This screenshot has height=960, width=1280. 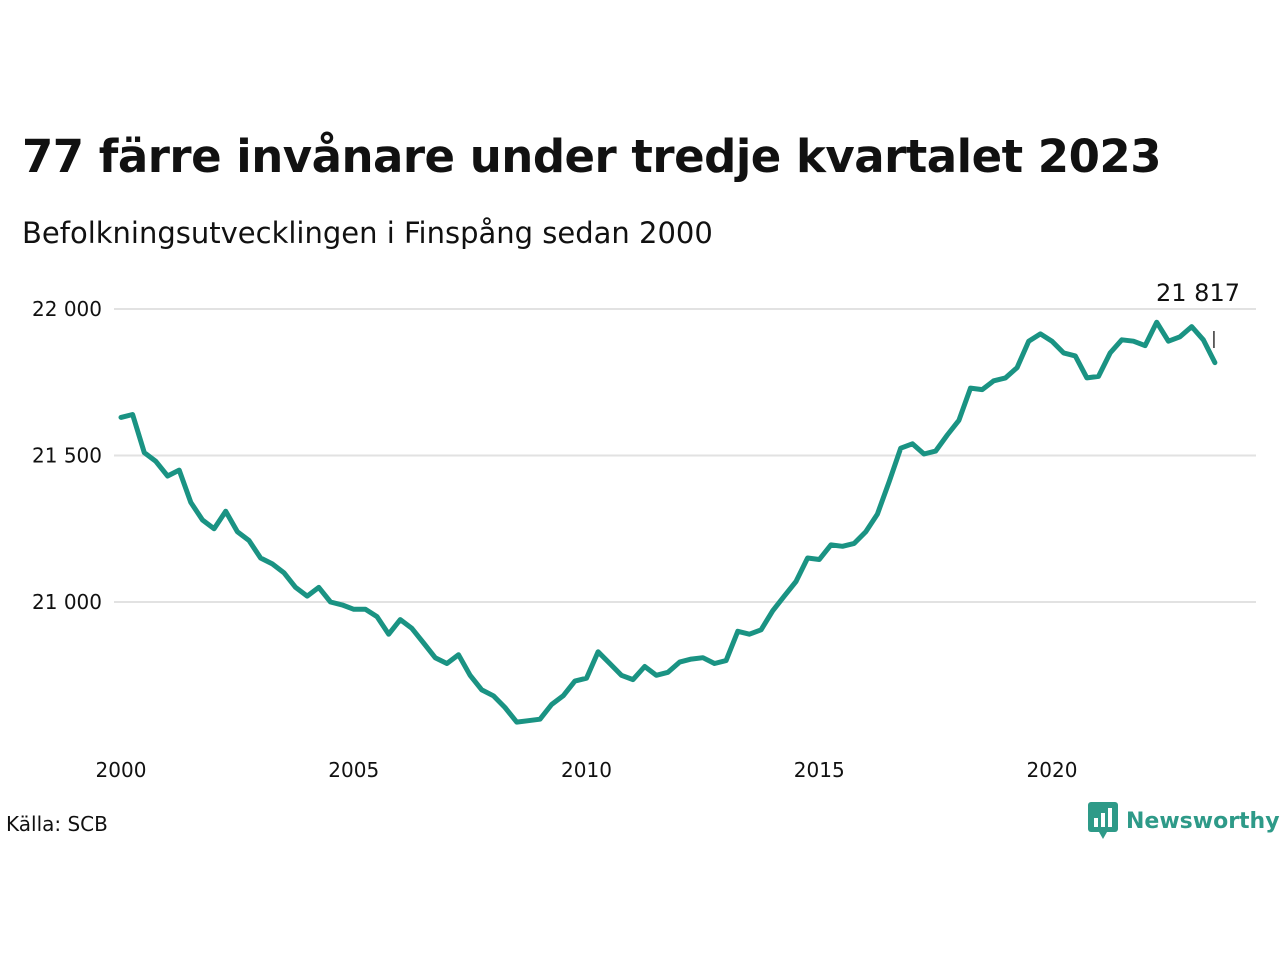 I want to click on brand-logo: Newsworthy, so click(x=1184, y=821).